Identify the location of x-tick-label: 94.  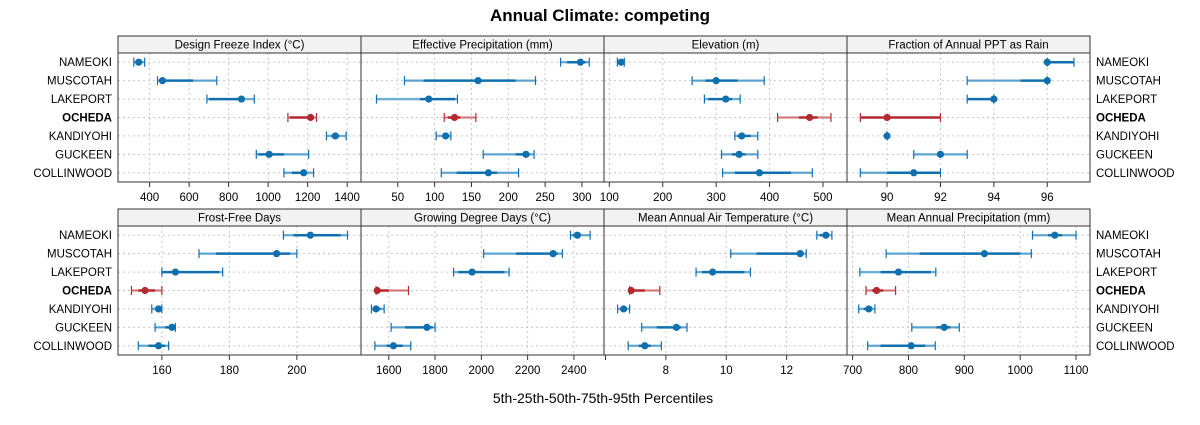
(993, 198).